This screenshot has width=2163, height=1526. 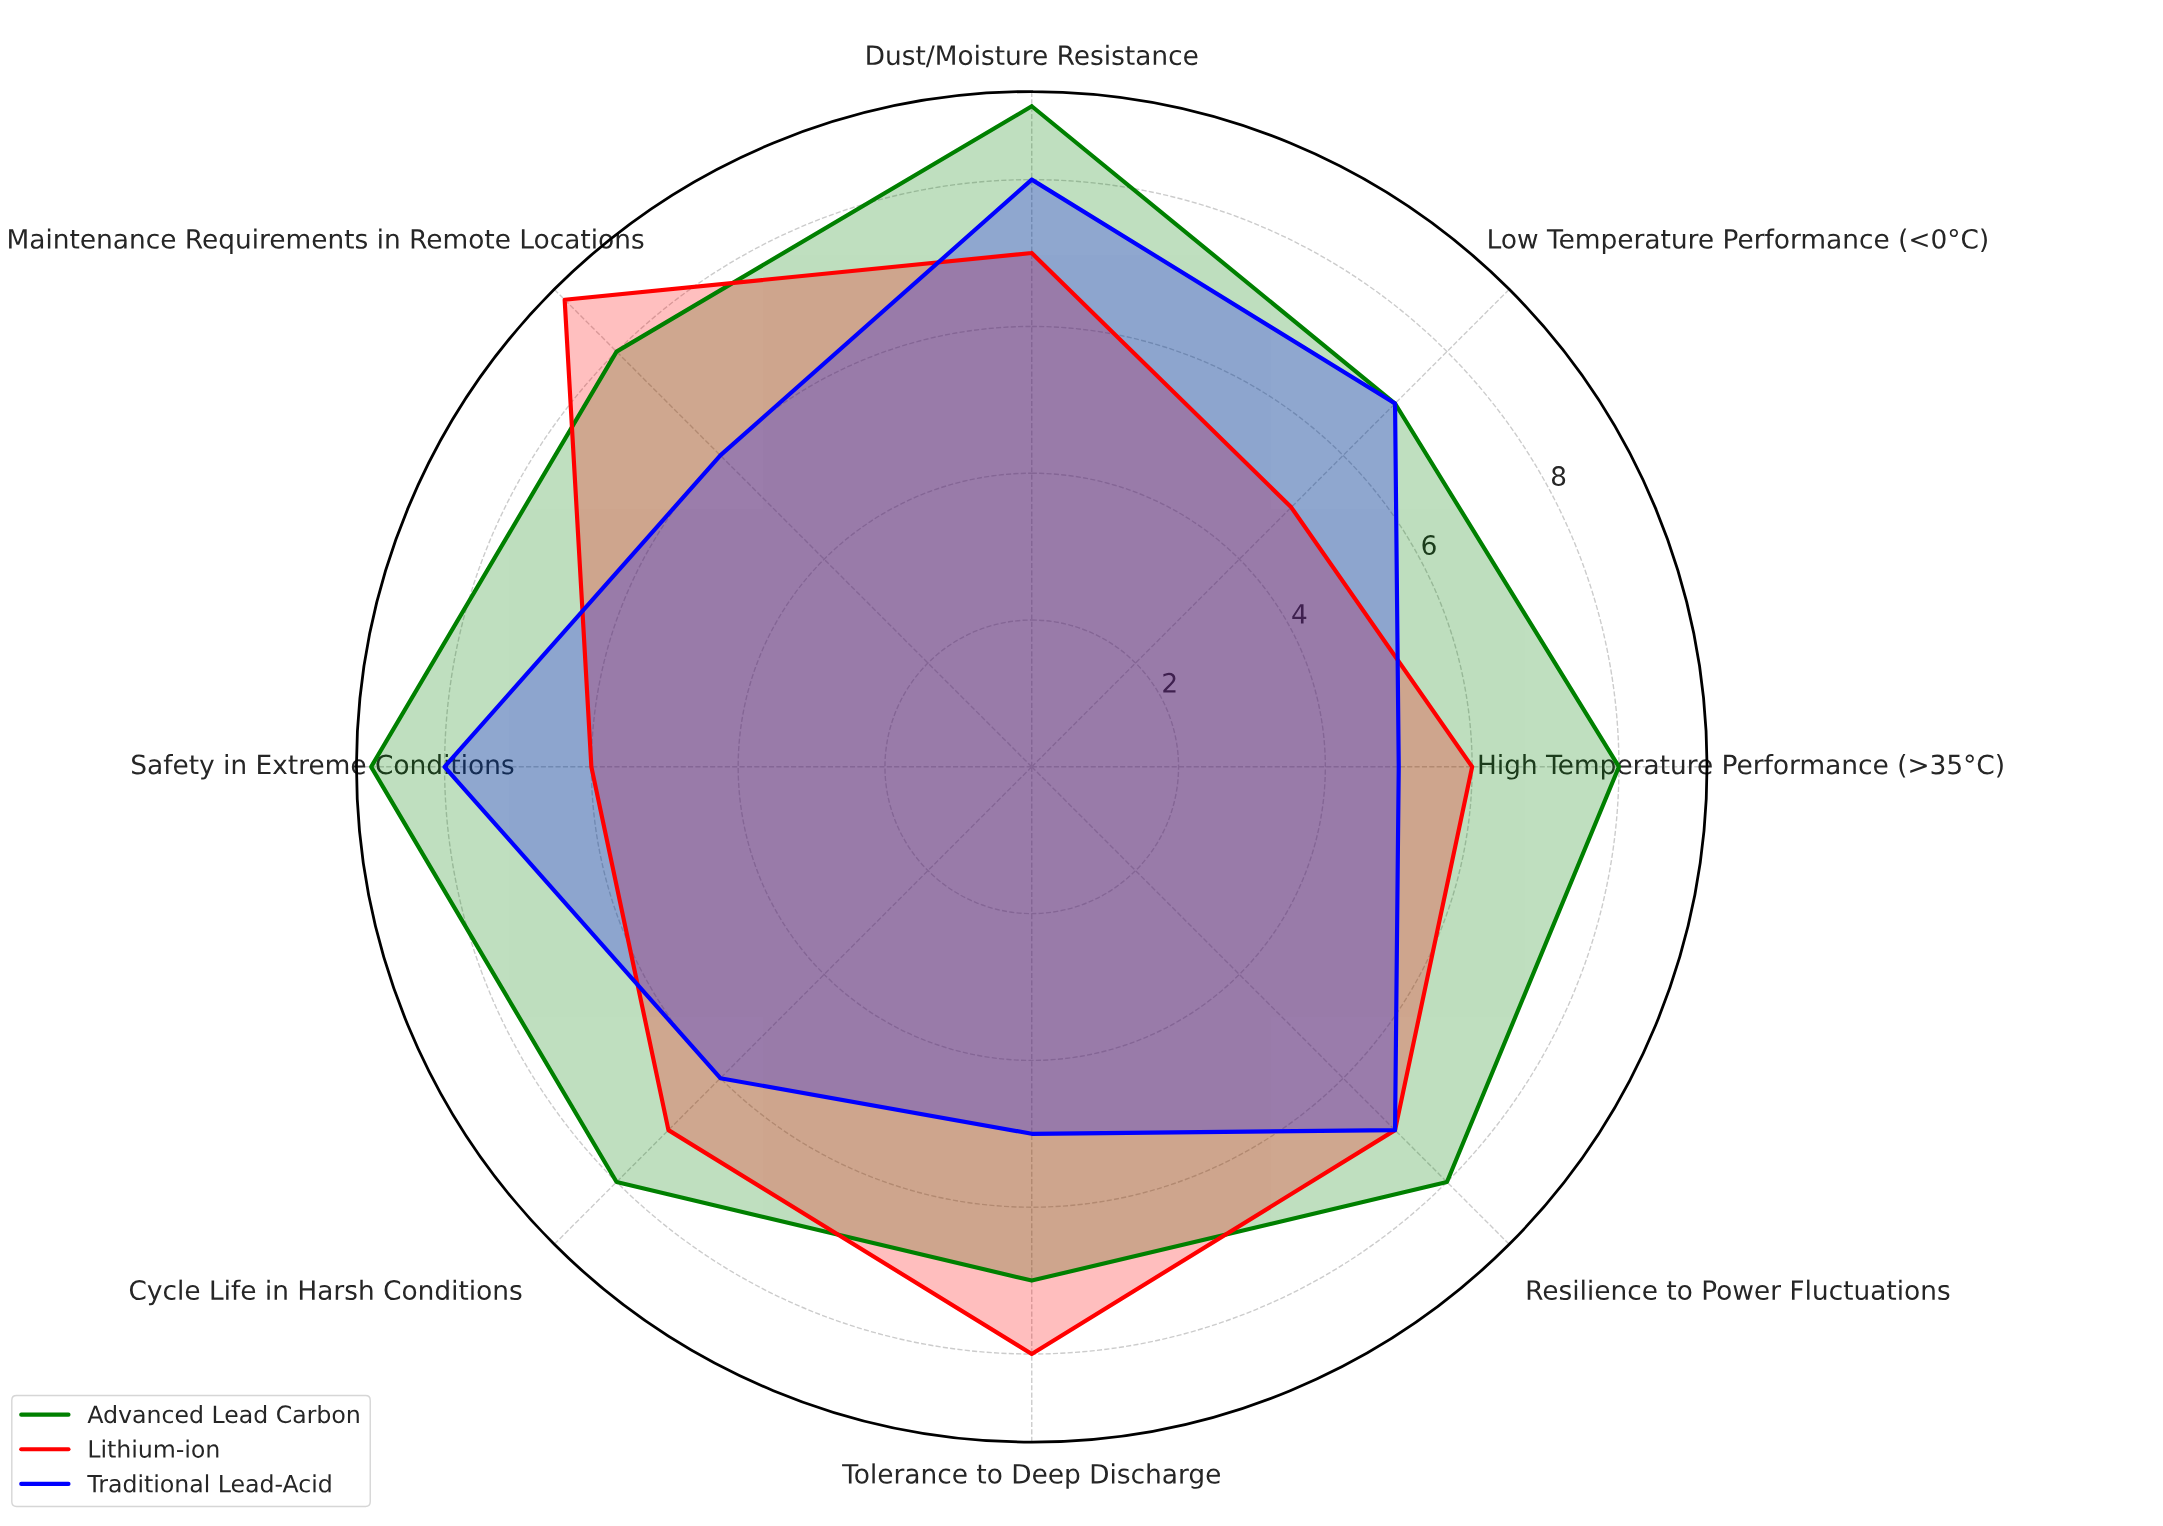 I want to click on spoke-label: Tolerance to Deep Discharge, so click(x=1031, y=1476).